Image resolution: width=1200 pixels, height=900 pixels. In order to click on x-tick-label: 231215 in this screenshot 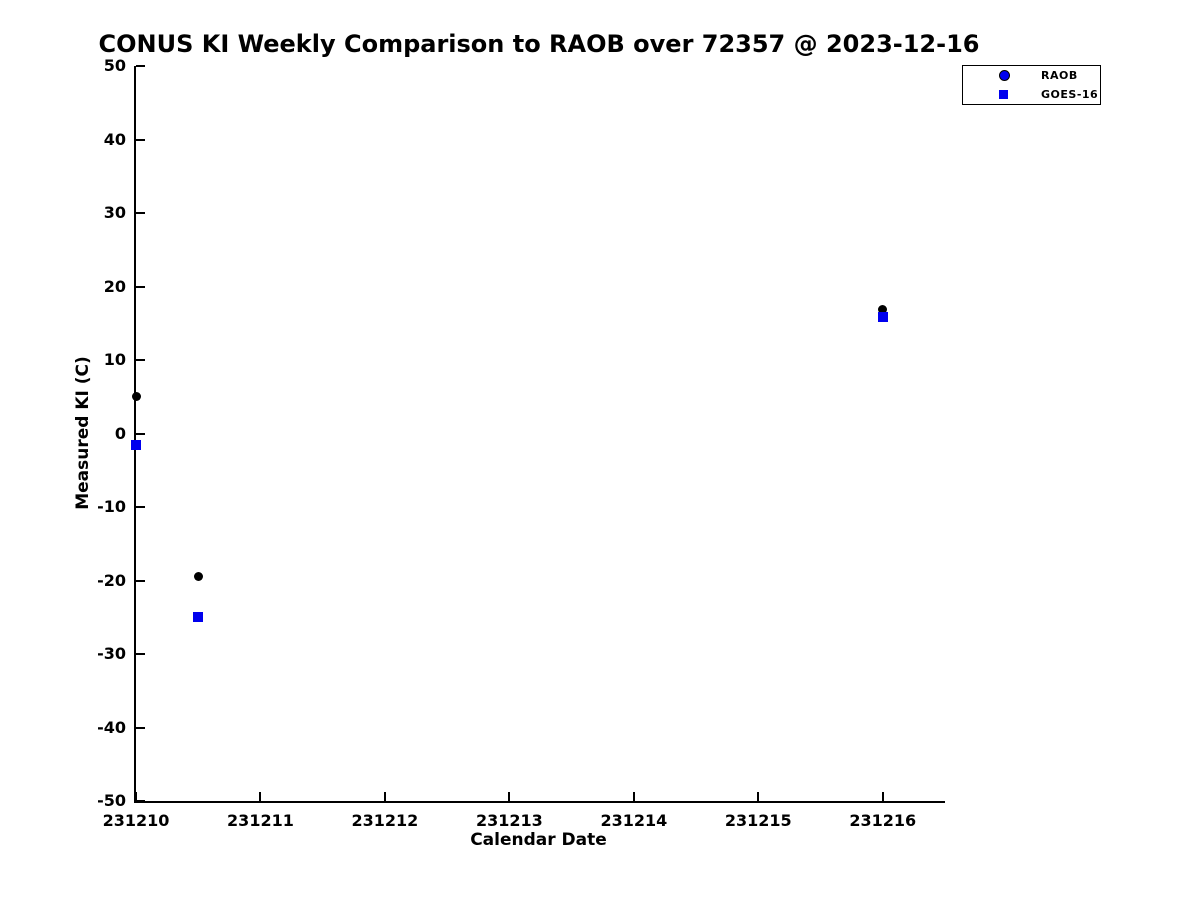, I will do `click(758, 820)`.